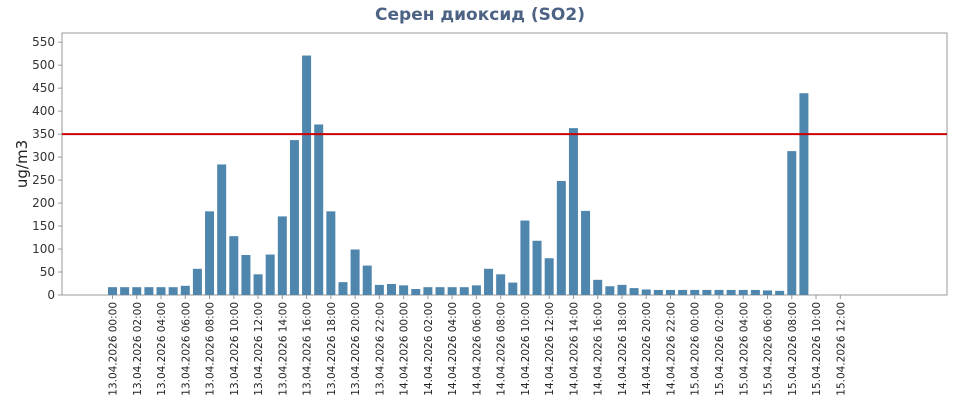 The image size is (960, 404). What do you see at coordinates (405, 349) in the screenshot?
I see `x-tick-label: 14.04.2026 00:00` at bounding box center [405, 349].